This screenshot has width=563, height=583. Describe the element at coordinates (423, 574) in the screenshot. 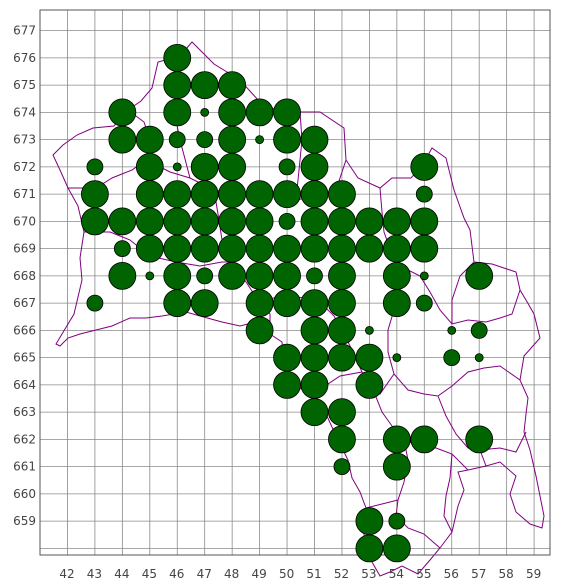

I see `x-tick-label: 55` at that location.